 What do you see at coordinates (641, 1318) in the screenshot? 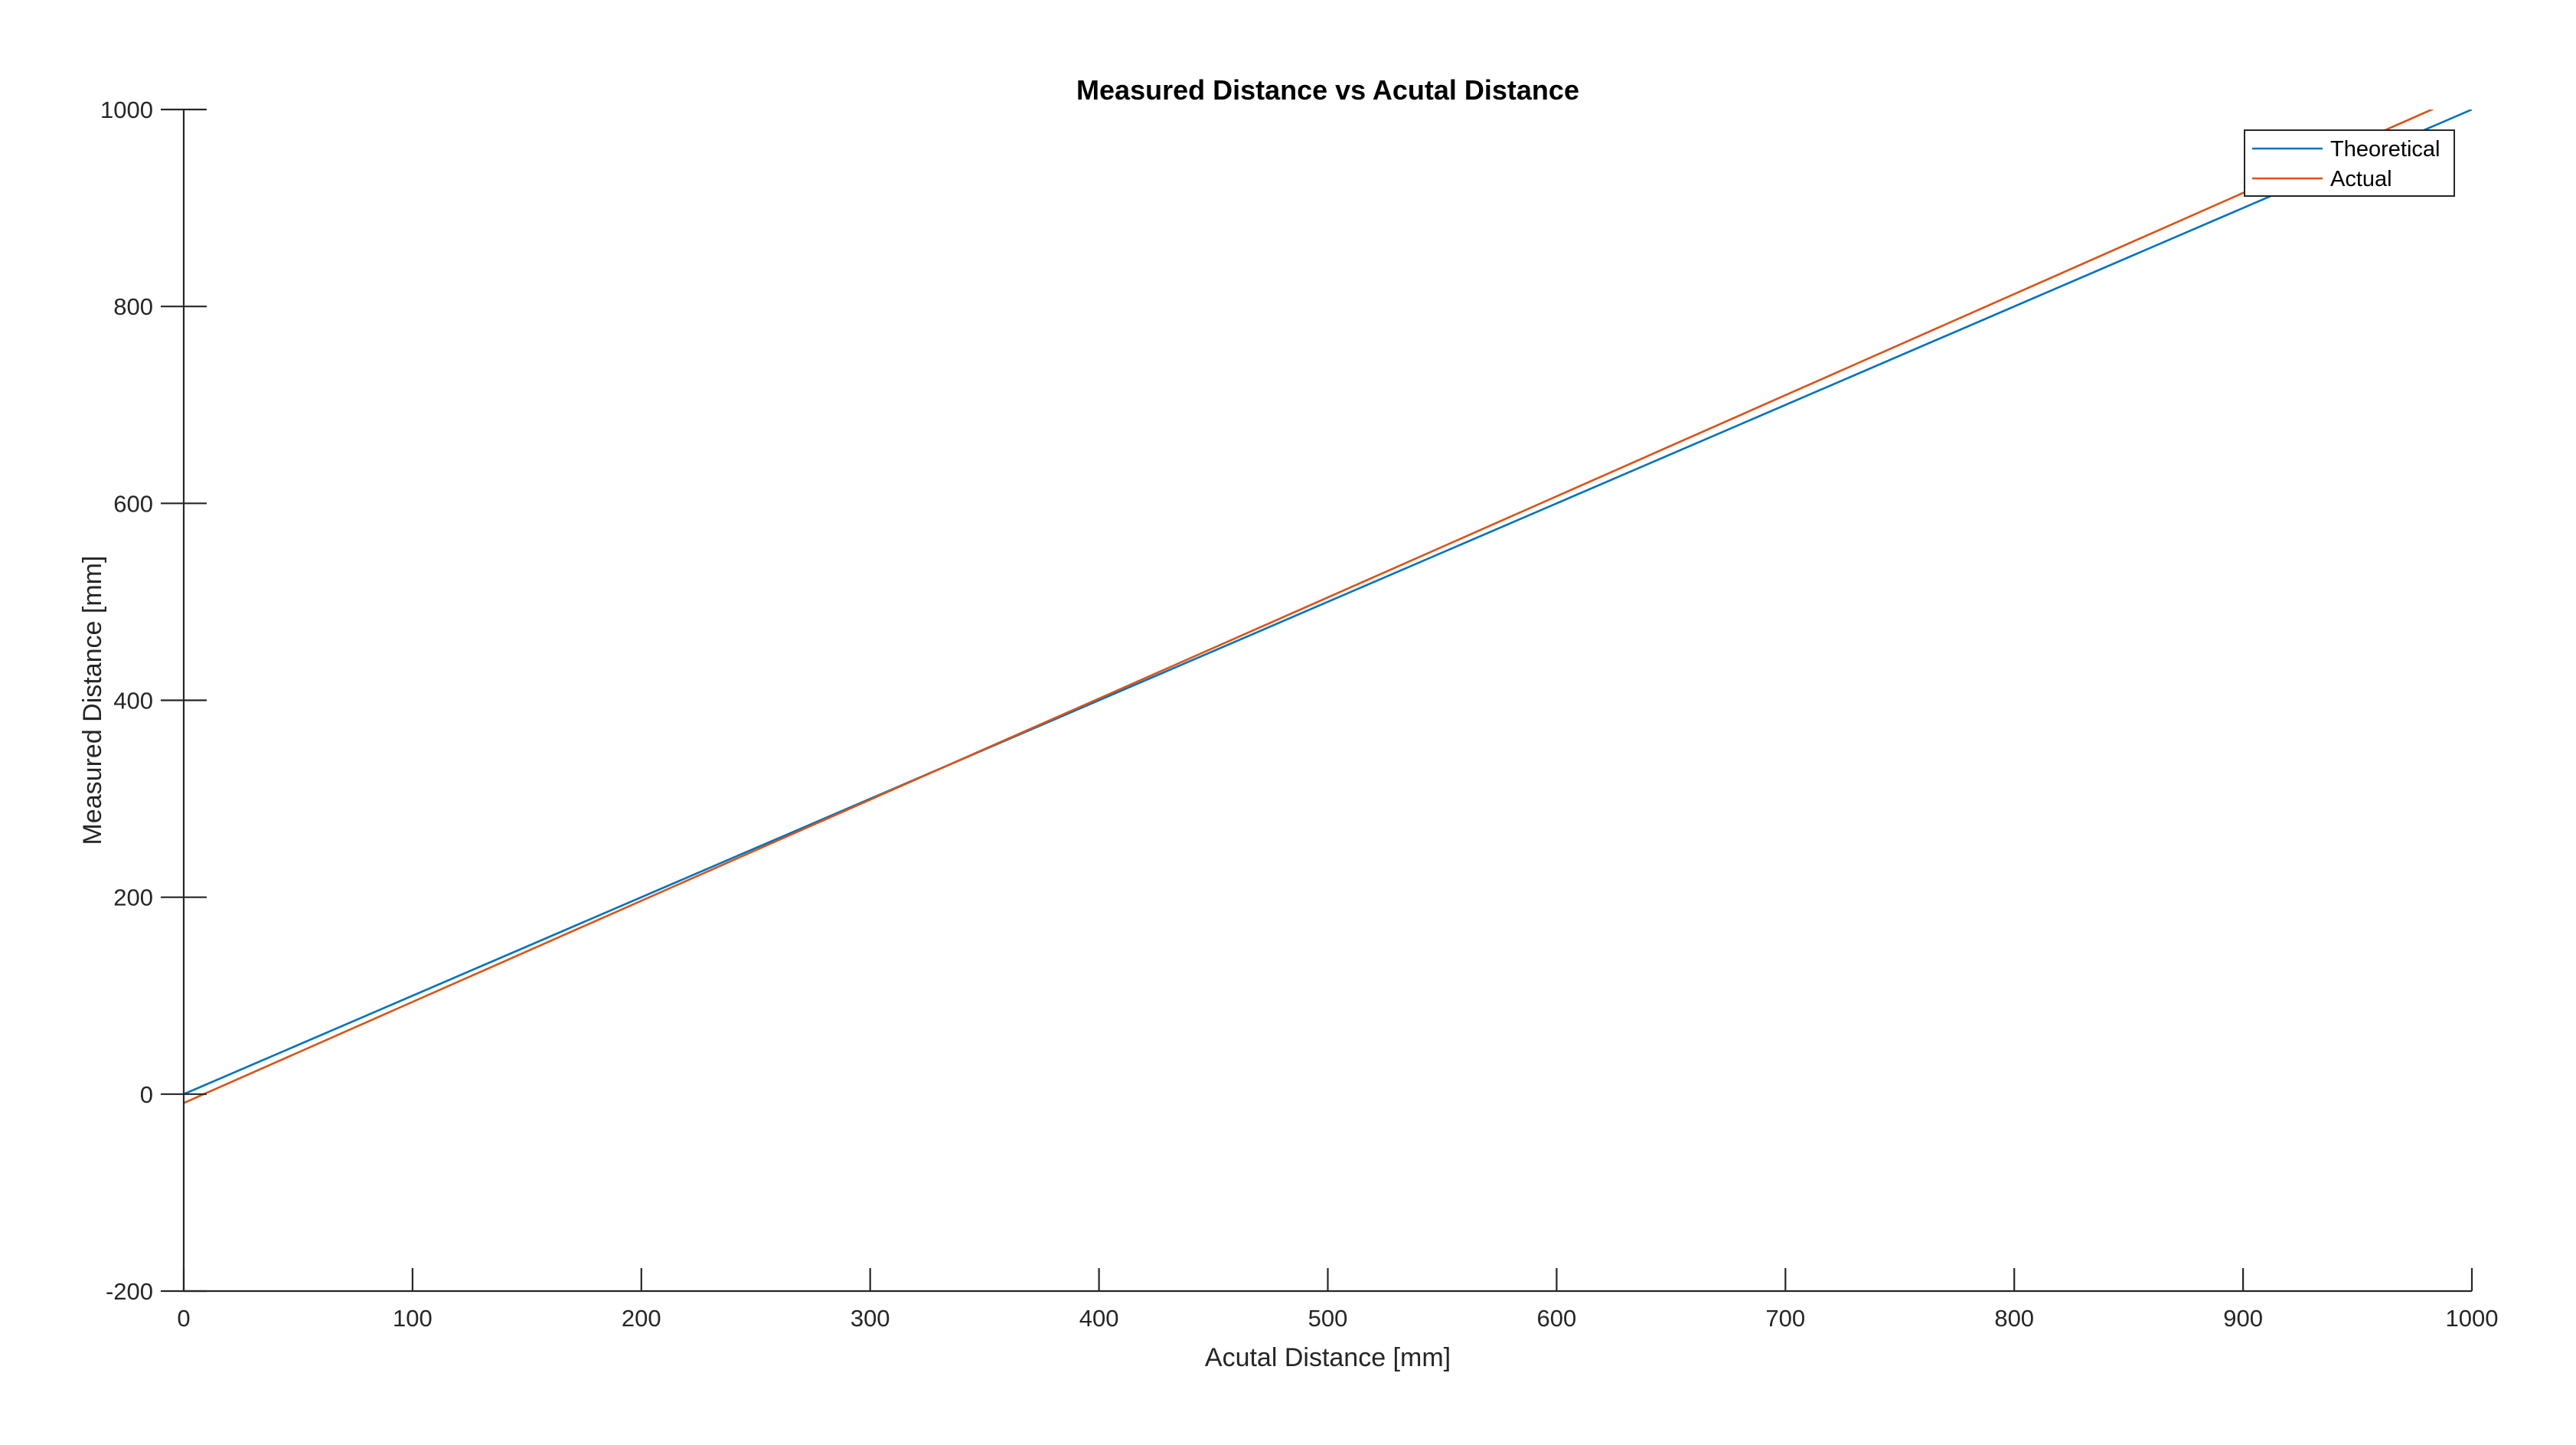
I see `x-tick-label: 200` at bounding box center [641, 1318].